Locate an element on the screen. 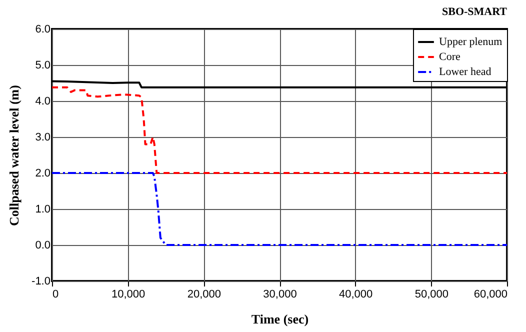 The height and width of the screenshot is (332, 526). legend-label: Lower head is located at coordinates (465, 72).